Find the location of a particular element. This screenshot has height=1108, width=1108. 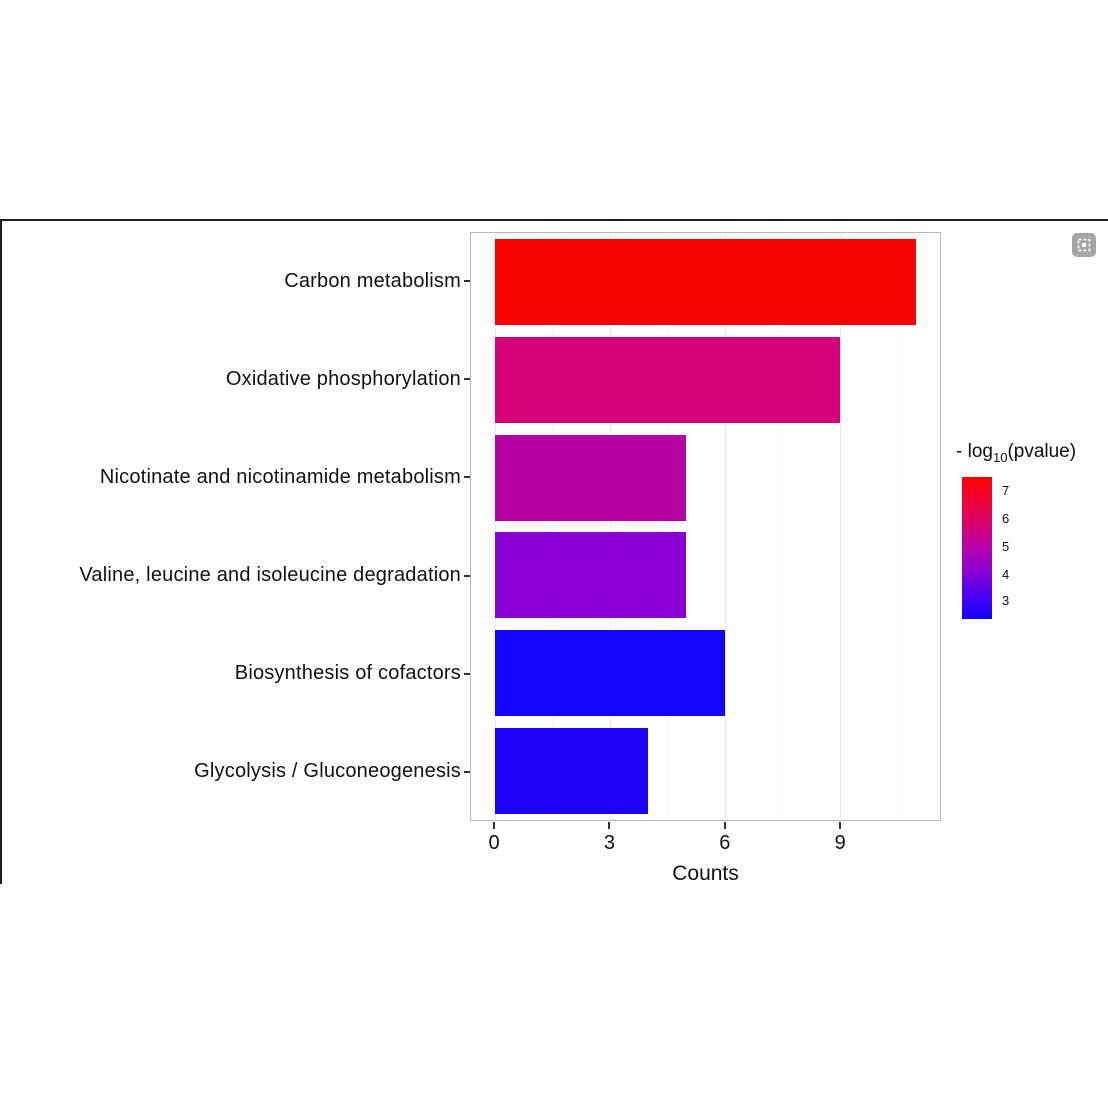

colorbar-gradient is located at coordinates (977, 547).